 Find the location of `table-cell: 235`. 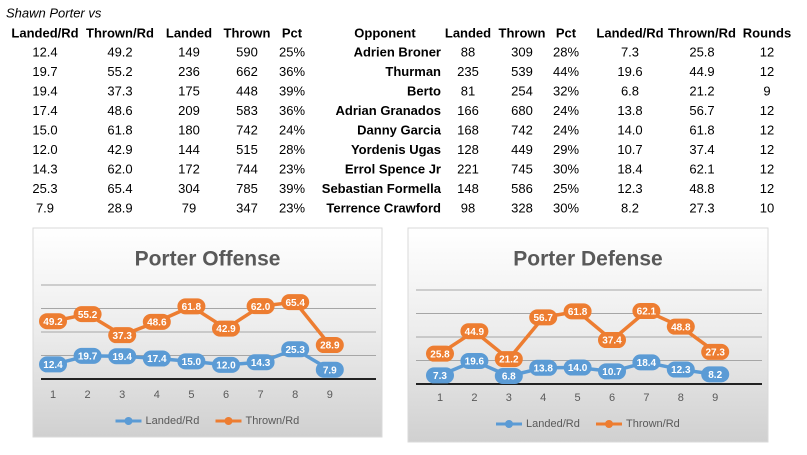

table-cell: 235 is located at coordinates (468, 71).